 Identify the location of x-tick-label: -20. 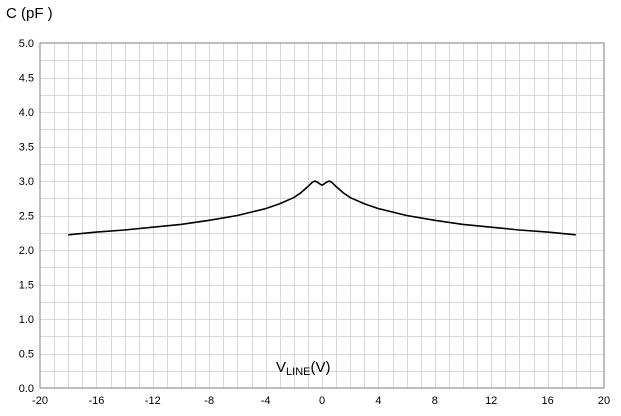
(40, 401).